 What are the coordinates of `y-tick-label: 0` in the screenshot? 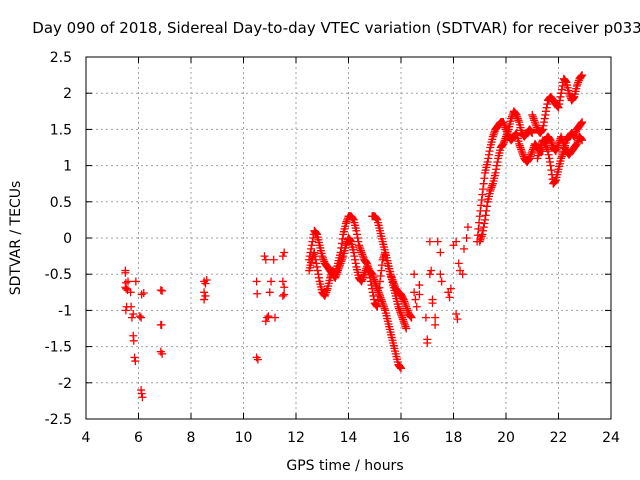 It's located at (67, 239).